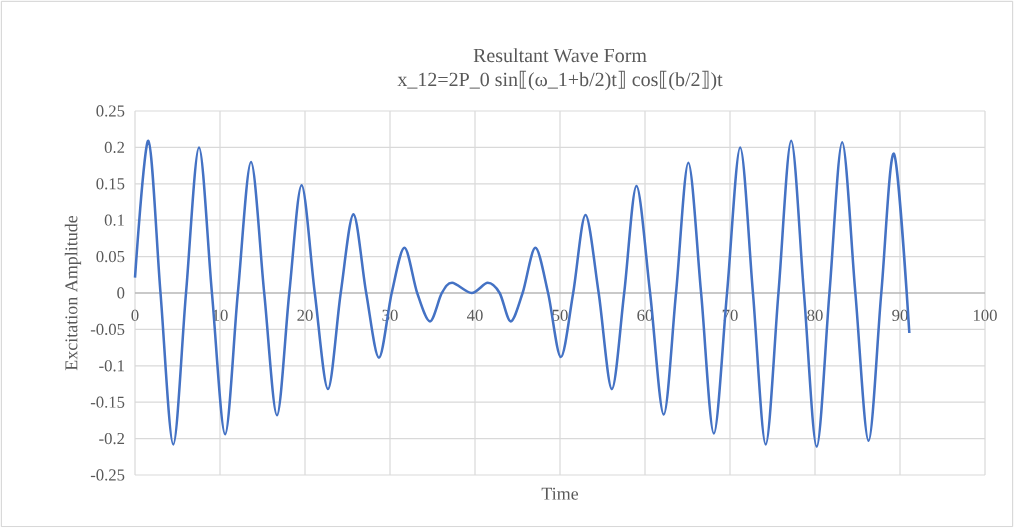  I want to click on x-tick-label: 40, so click(475, 315).